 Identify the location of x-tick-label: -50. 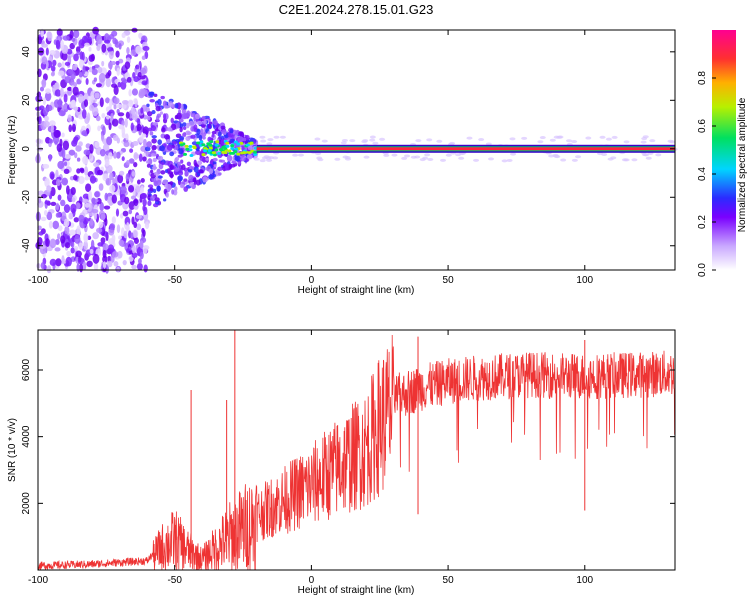
(174, 580).